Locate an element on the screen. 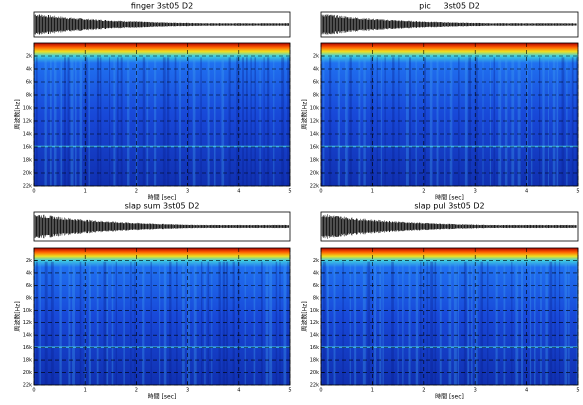 This screenshot has height=405, width=583. x-tick-label: 1 is located at coordinates (372, 391).